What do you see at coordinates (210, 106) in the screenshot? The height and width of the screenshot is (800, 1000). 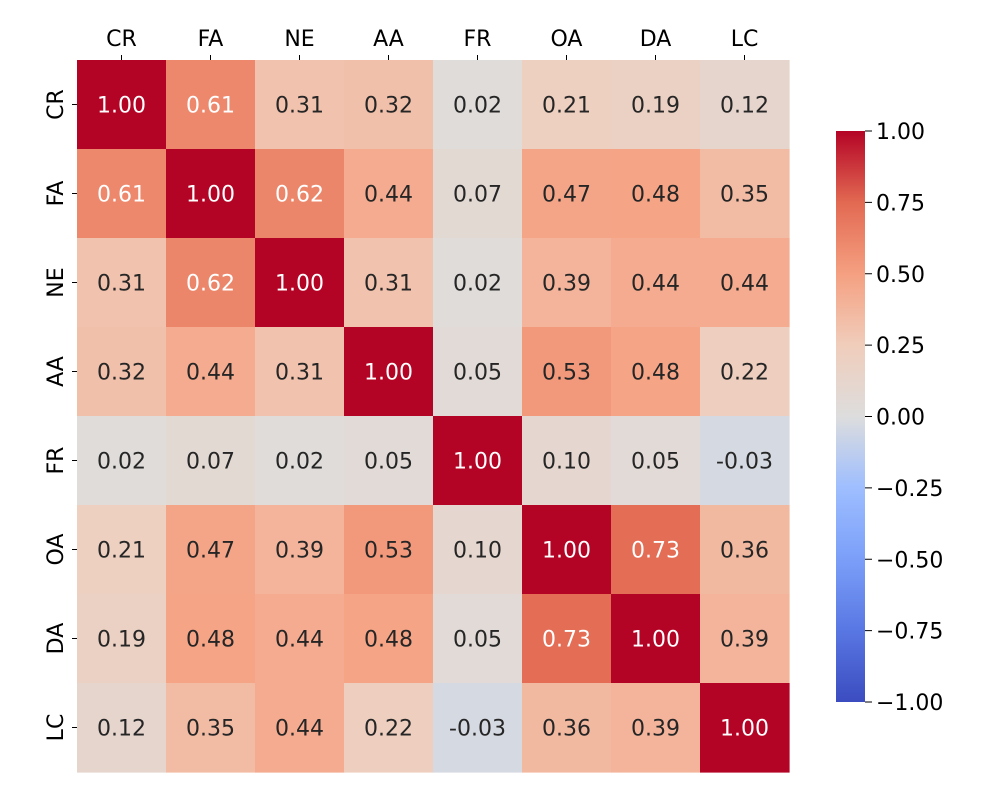 I see `cell-value-label: 0.61` at bounding box center [210, 106].